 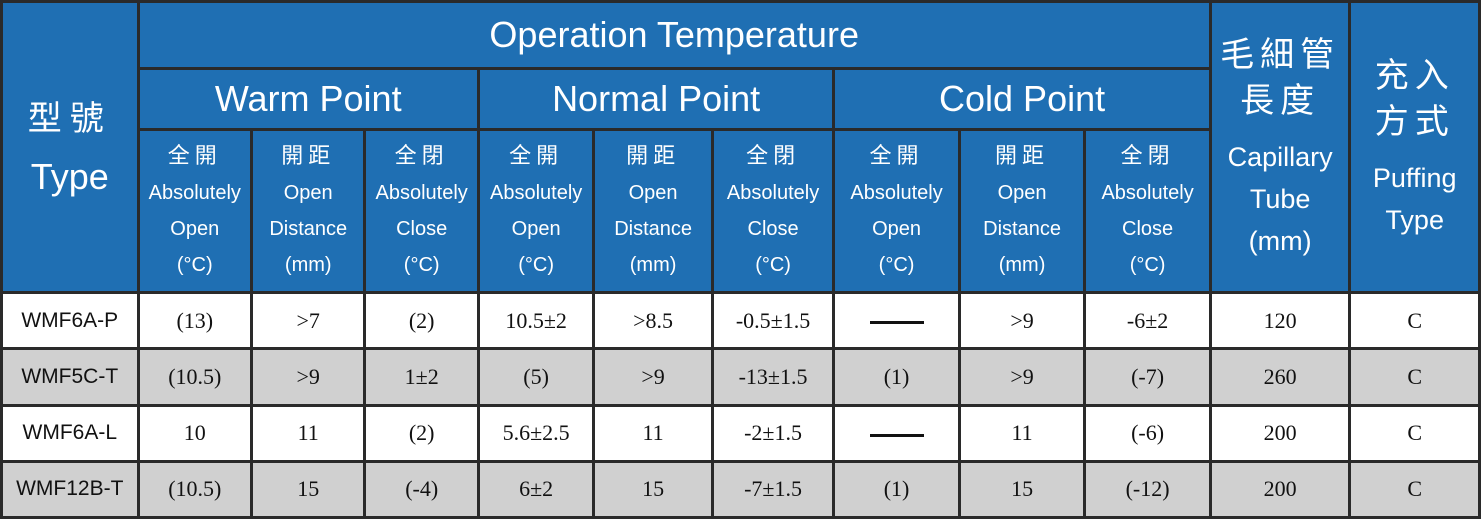 What do you see at coordinates (70, 321) in the screenshot?
I see `model-cell: WMF6A-P` at bounding box center [70, 321].